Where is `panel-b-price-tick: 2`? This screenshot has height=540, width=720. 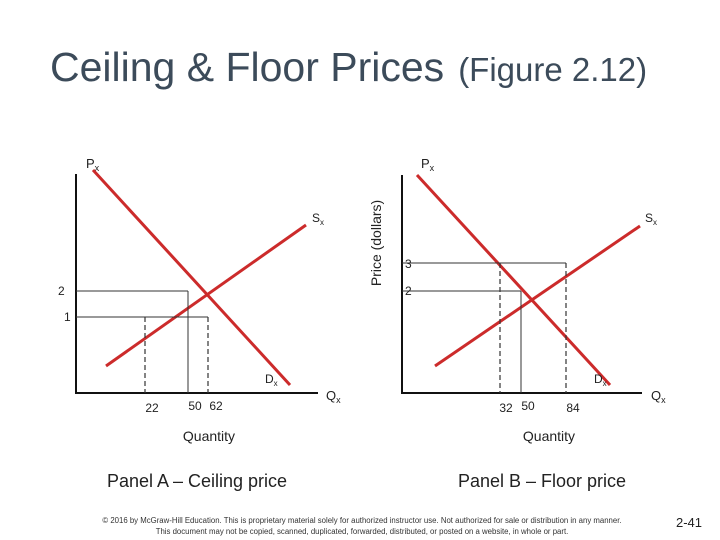 panel-b-price-tick: 2 is located at coordinates (408, 291).